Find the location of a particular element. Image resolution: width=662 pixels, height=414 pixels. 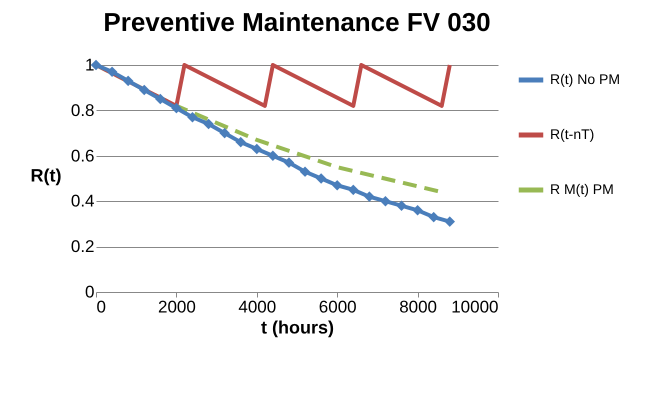

y-tick-label: 0 is located at coordinates (89, 292).